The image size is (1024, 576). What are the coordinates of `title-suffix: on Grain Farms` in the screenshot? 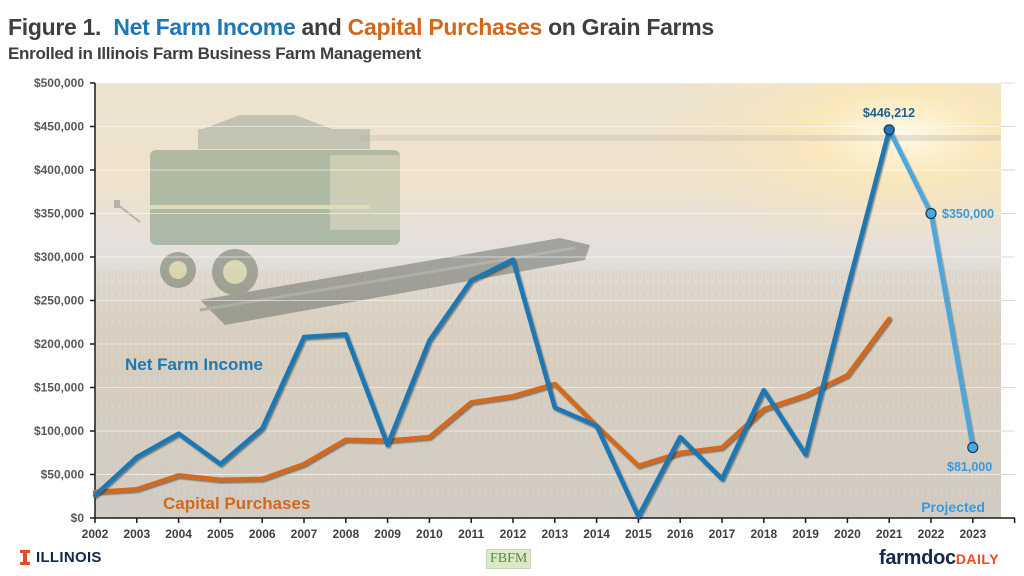 It's located at (631, 27).